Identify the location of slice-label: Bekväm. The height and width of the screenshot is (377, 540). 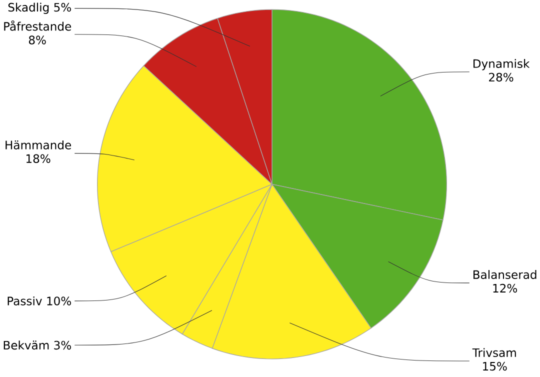
(26, 345).